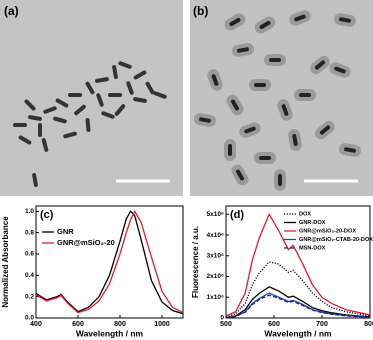  What do you see at coordinates (65, 231) in the screenshot?
I see `legend-label: GNR` at bounding box center [65, 231].